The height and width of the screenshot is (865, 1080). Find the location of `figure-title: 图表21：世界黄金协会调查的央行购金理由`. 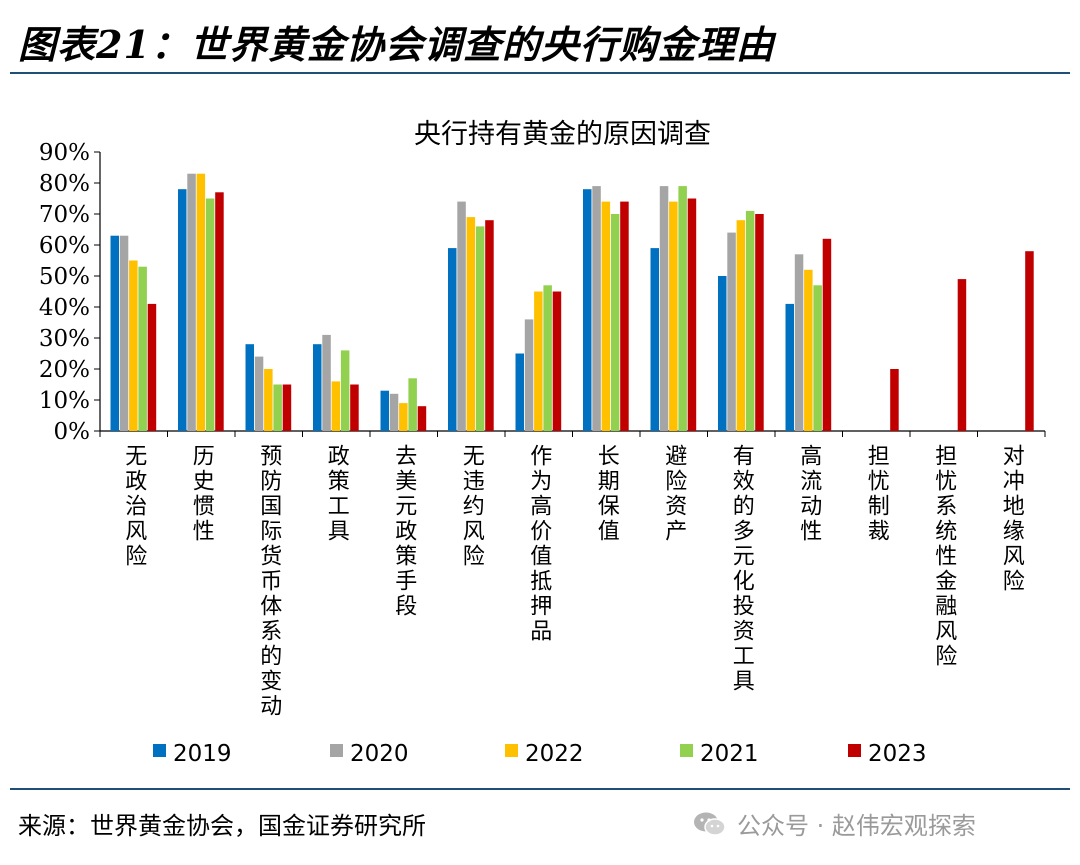

figure-title: 图表21：世界黄金协会调查的央行购金理由 is located at coordinates (396, 44).